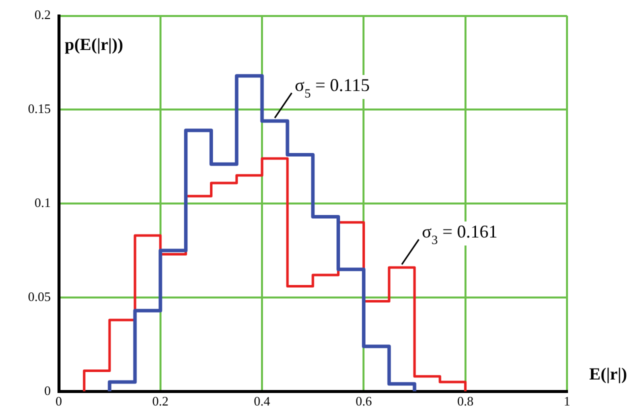 The image size is (629, 413). I want to click on y-axis-title: p(E(|r|)), so click(94, 44).